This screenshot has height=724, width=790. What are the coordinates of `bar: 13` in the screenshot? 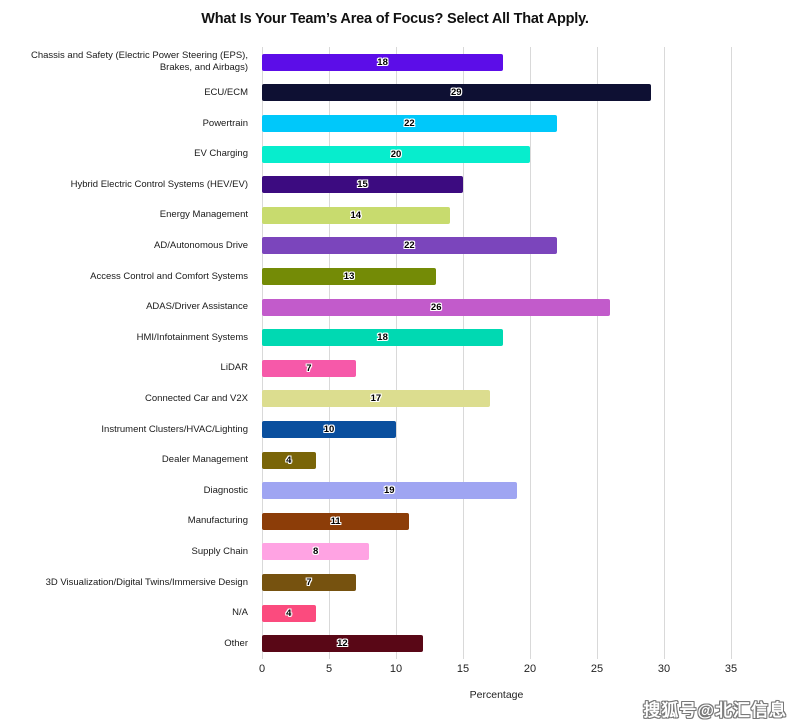 It's located at (349, 276).